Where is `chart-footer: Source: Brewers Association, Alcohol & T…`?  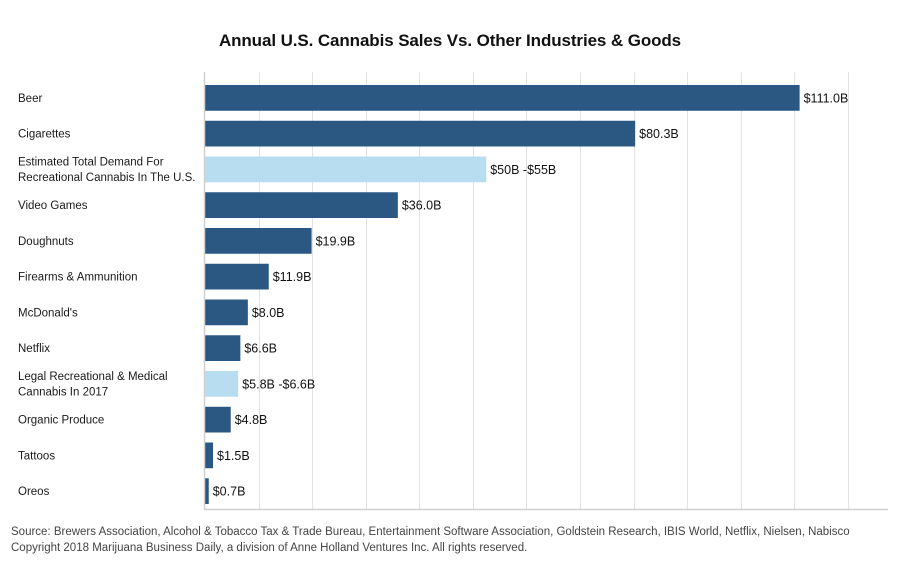
chart-footer: Source: Brewers Association, Alcohol & T… is located at coordinates (430, 540).